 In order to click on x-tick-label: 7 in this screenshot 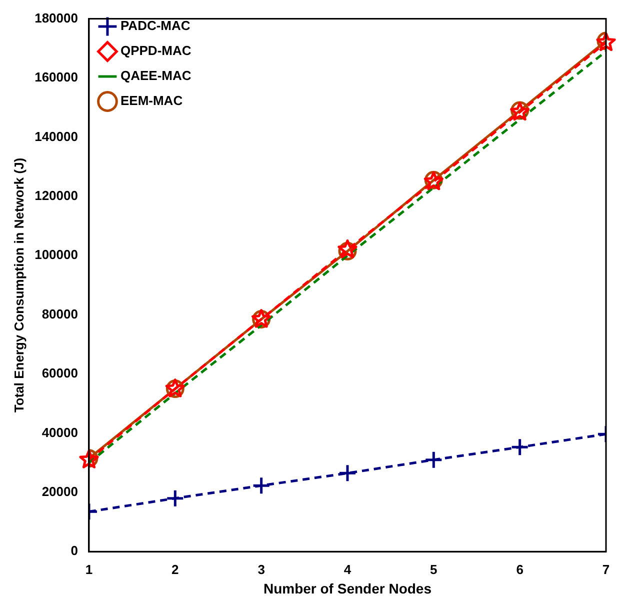, I will do `click(606, 569)`.